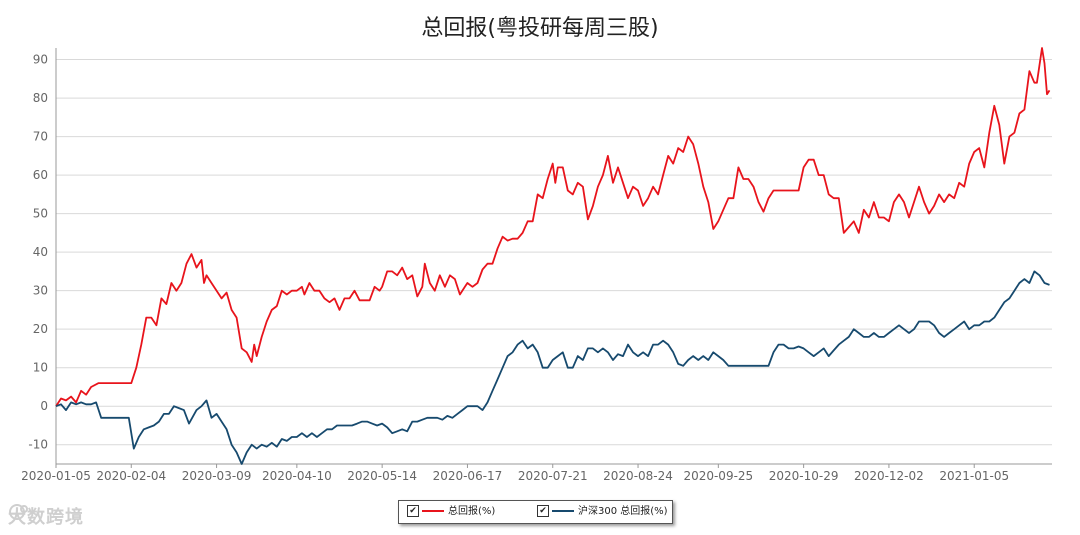  What do you see at coordinates (553, 476) in the screenshot?
I see `x-tick-label: 2020-07-21` at bounding box center [553, 476].